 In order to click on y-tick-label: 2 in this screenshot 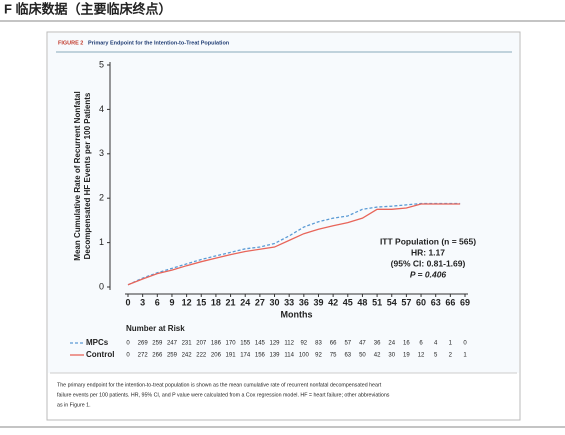, I will do `click(101, 198)`.